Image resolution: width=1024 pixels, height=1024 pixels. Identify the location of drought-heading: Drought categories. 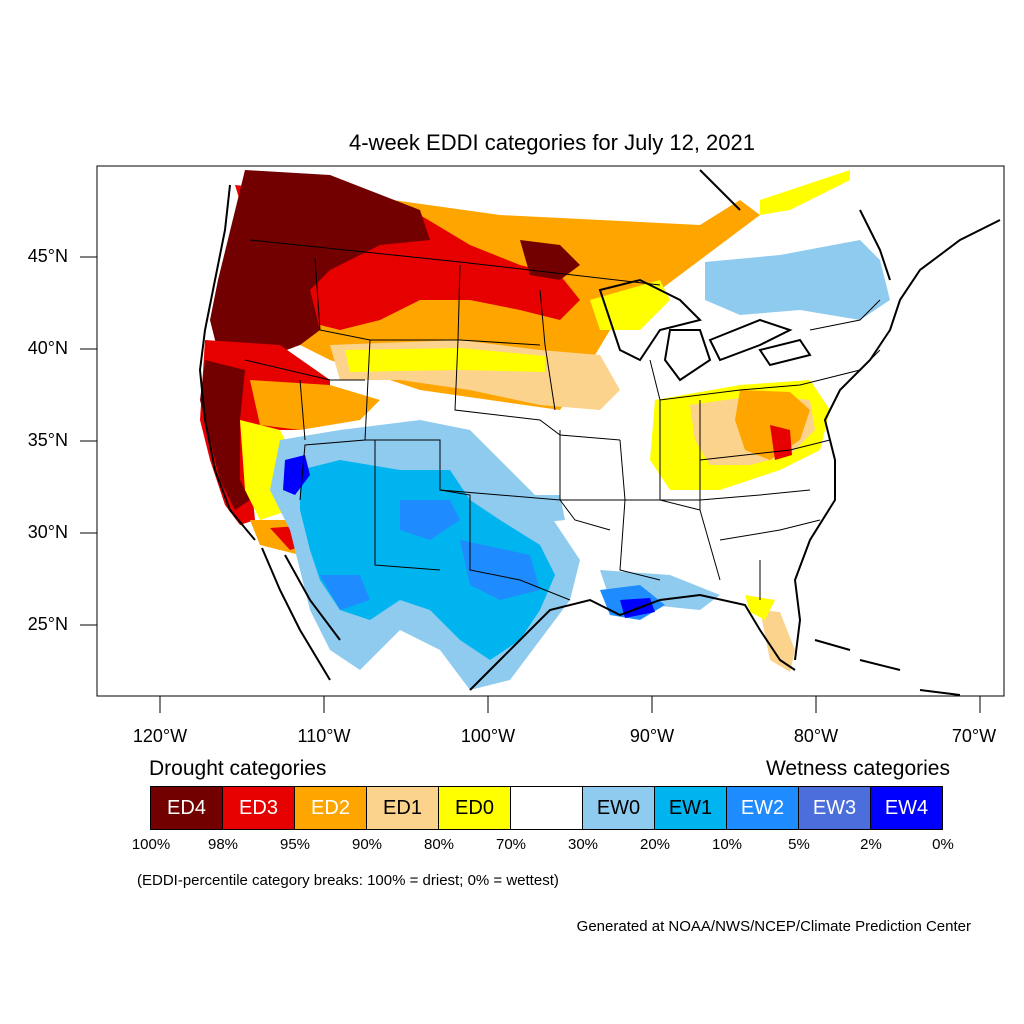
(238, 768).